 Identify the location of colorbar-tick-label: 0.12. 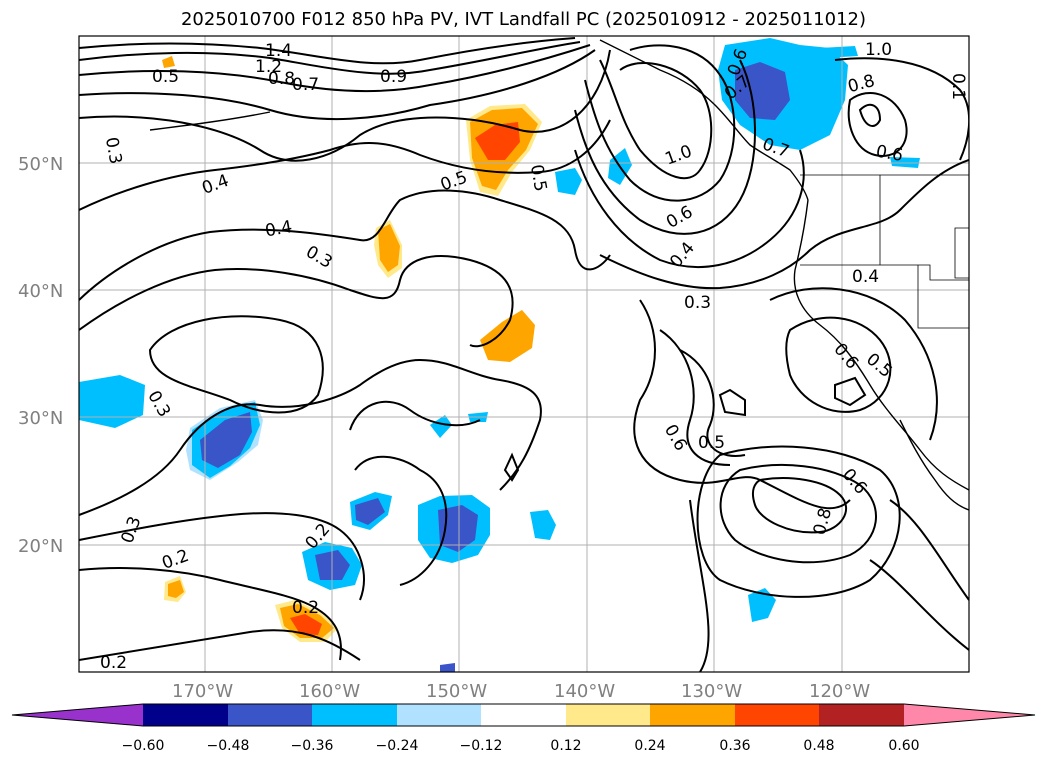
(565, 746).